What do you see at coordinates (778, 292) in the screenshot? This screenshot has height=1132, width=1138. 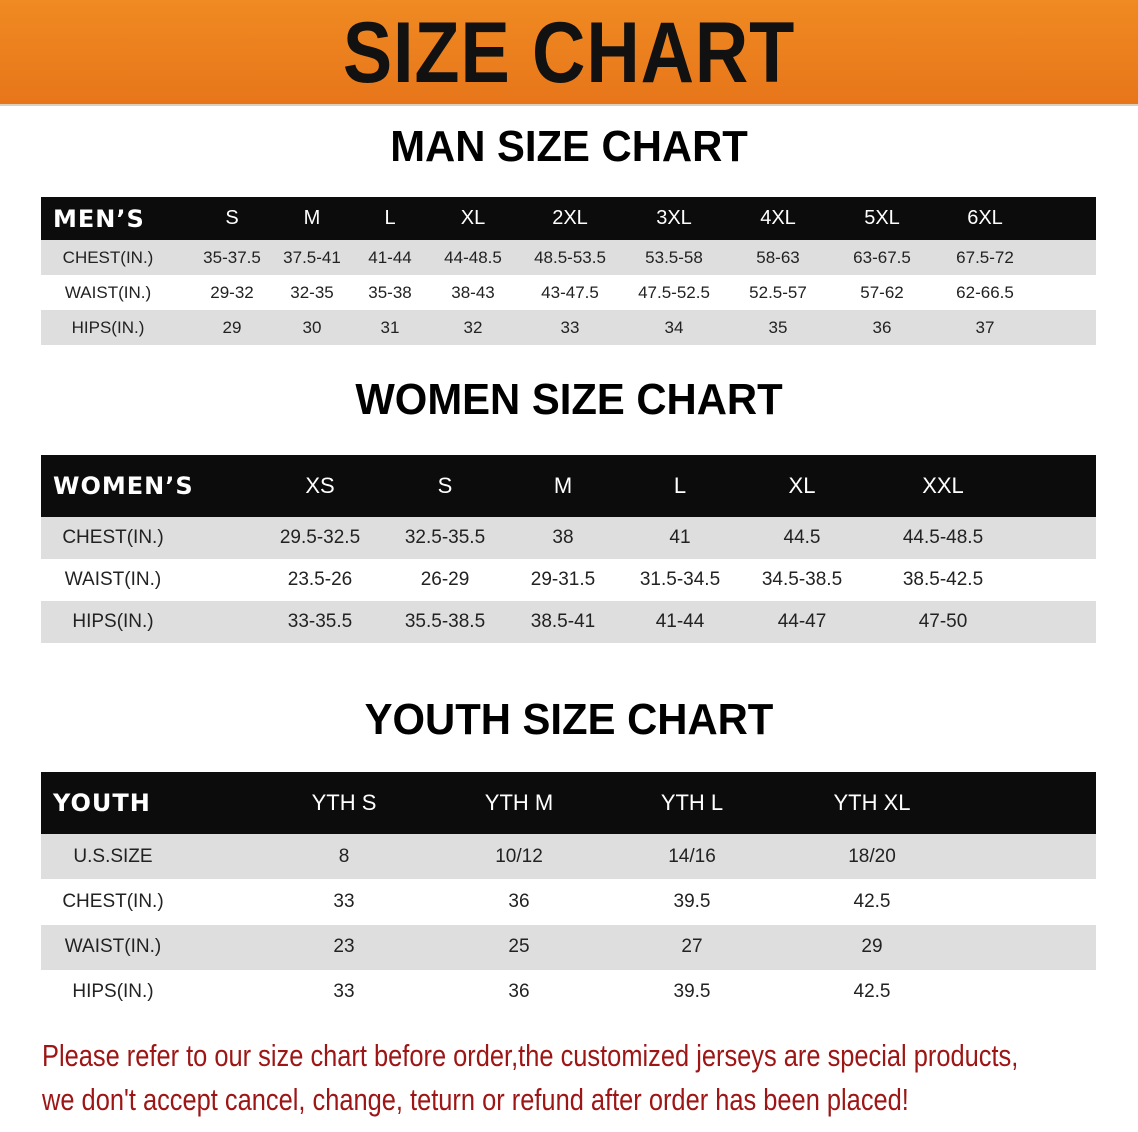 I see `table-cell: 52.5-57` at bounding box center [778, 292].